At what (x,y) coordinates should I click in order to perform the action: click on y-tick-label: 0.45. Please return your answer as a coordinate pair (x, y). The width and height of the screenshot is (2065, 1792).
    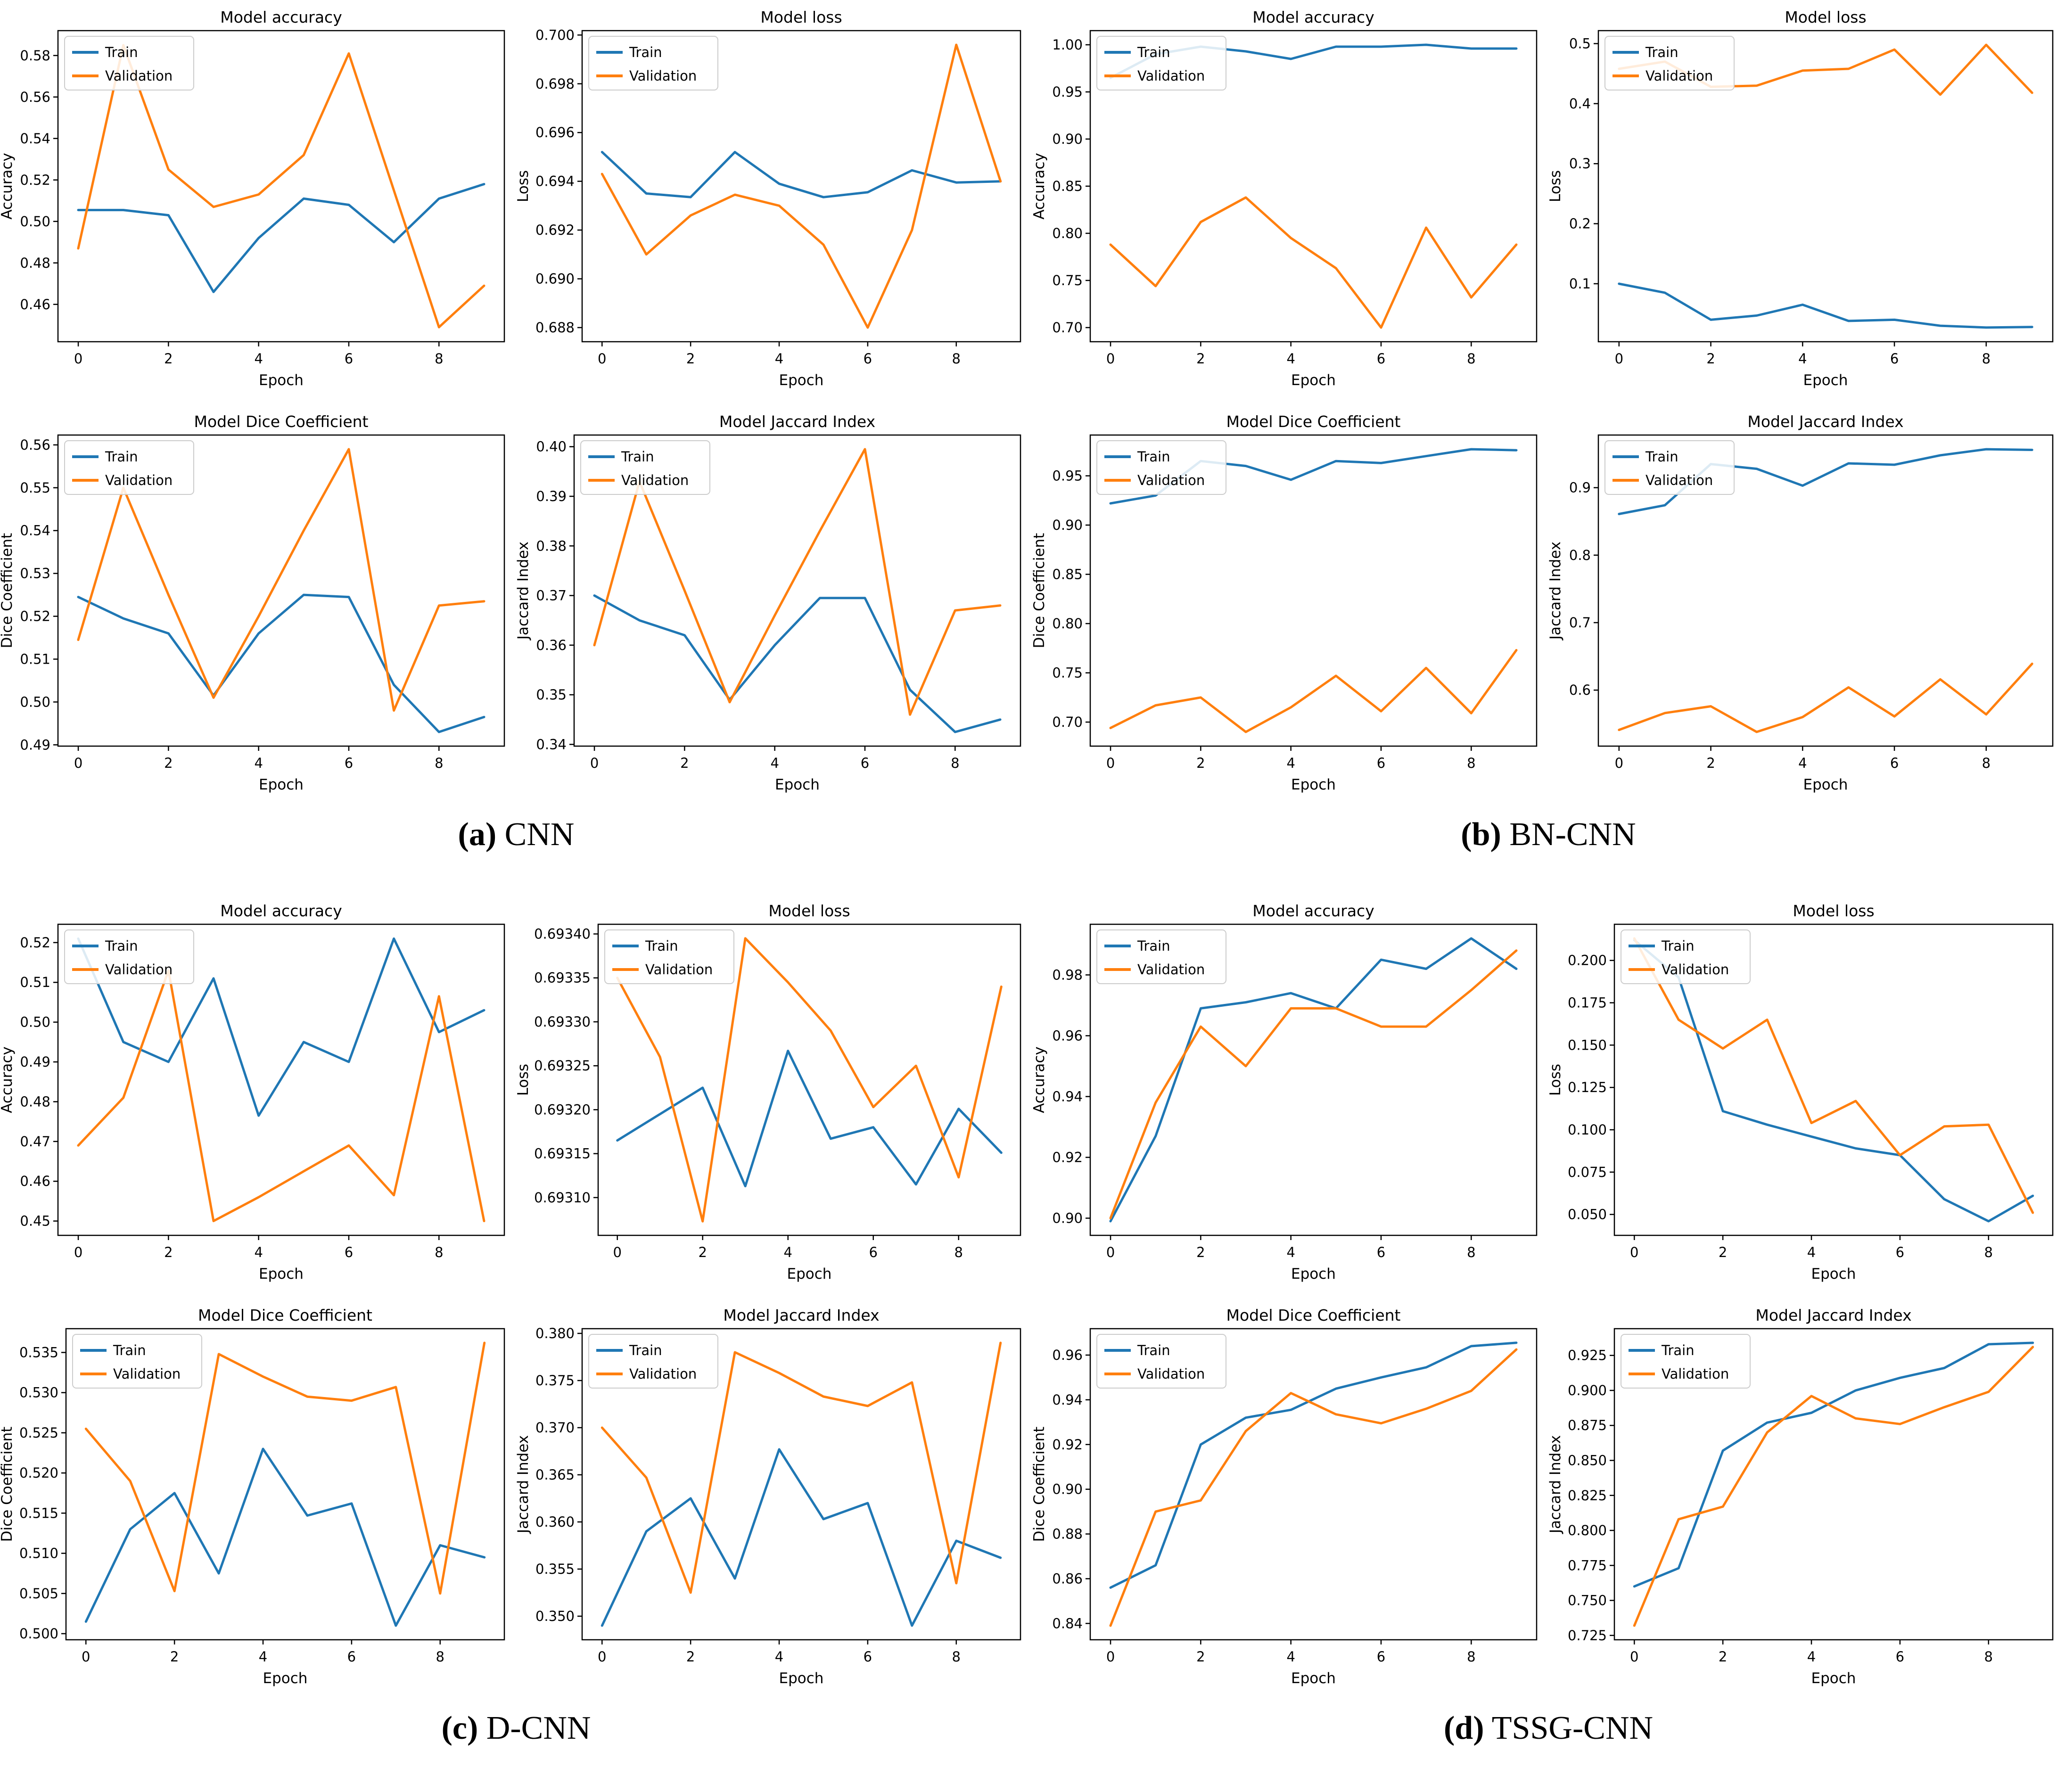
    Looking at the image, I should click on (35, 1221).